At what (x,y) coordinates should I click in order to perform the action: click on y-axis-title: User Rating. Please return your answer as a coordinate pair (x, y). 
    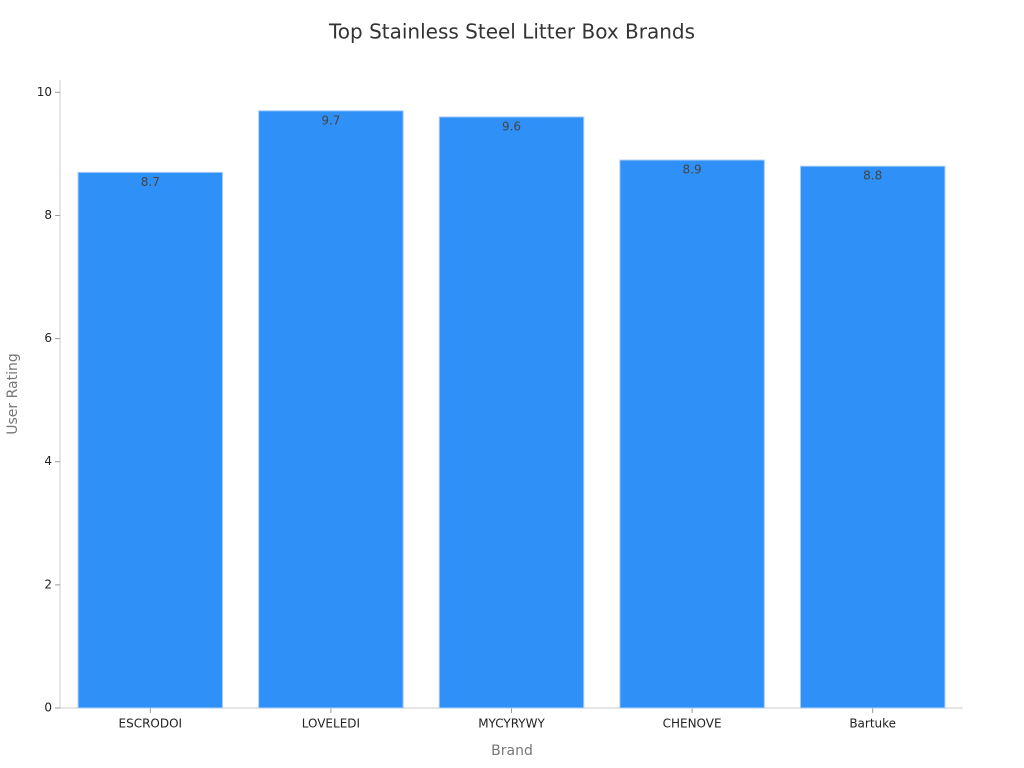
    Looking at the image, I should click on (13, 394).